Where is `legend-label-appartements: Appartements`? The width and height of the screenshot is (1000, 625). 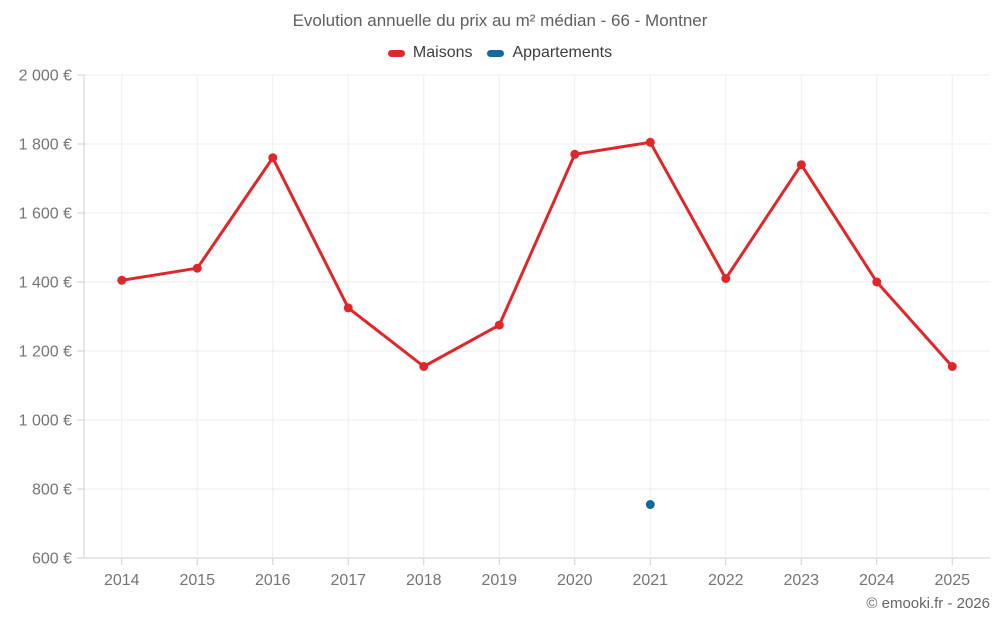
legend-label-appartements: Appartements is located at coordinates (562, 52).